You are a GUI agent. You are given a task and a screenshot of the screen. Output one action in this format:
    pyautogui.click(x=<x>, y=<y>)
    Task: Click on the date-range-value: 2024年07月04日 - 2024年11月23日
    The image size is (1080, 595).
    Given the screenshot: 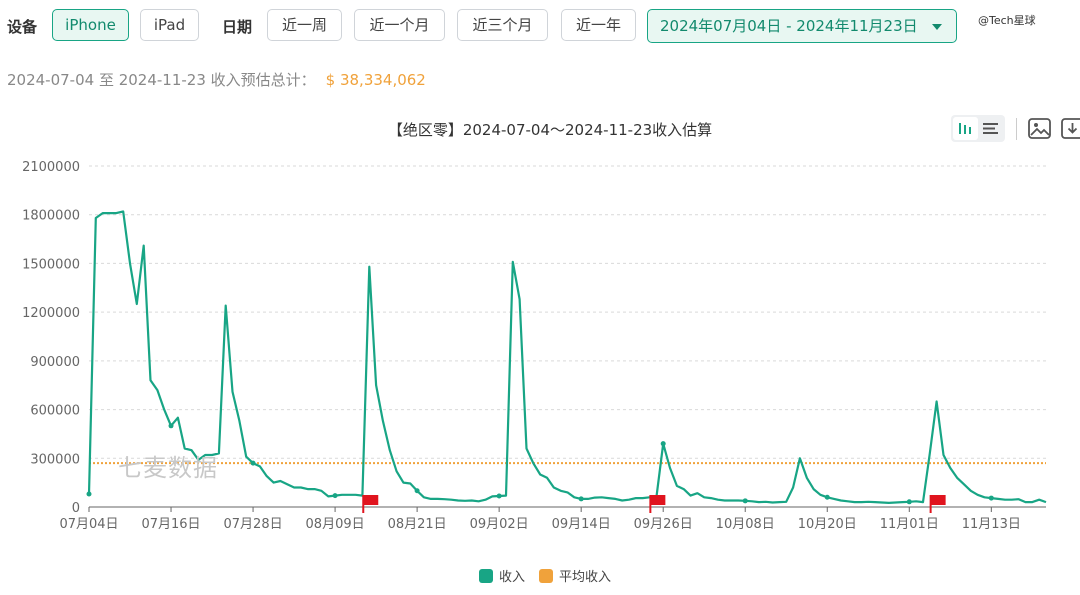 What is the action you would take?
    pyautogui.click(x=789, y=26)
    